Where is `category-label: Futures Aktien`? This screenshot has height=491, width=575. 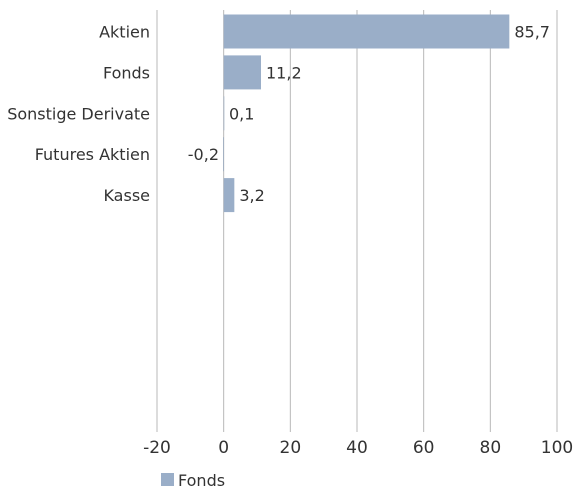 category-label: Futures Aktien is located at coordinates (92, 154).